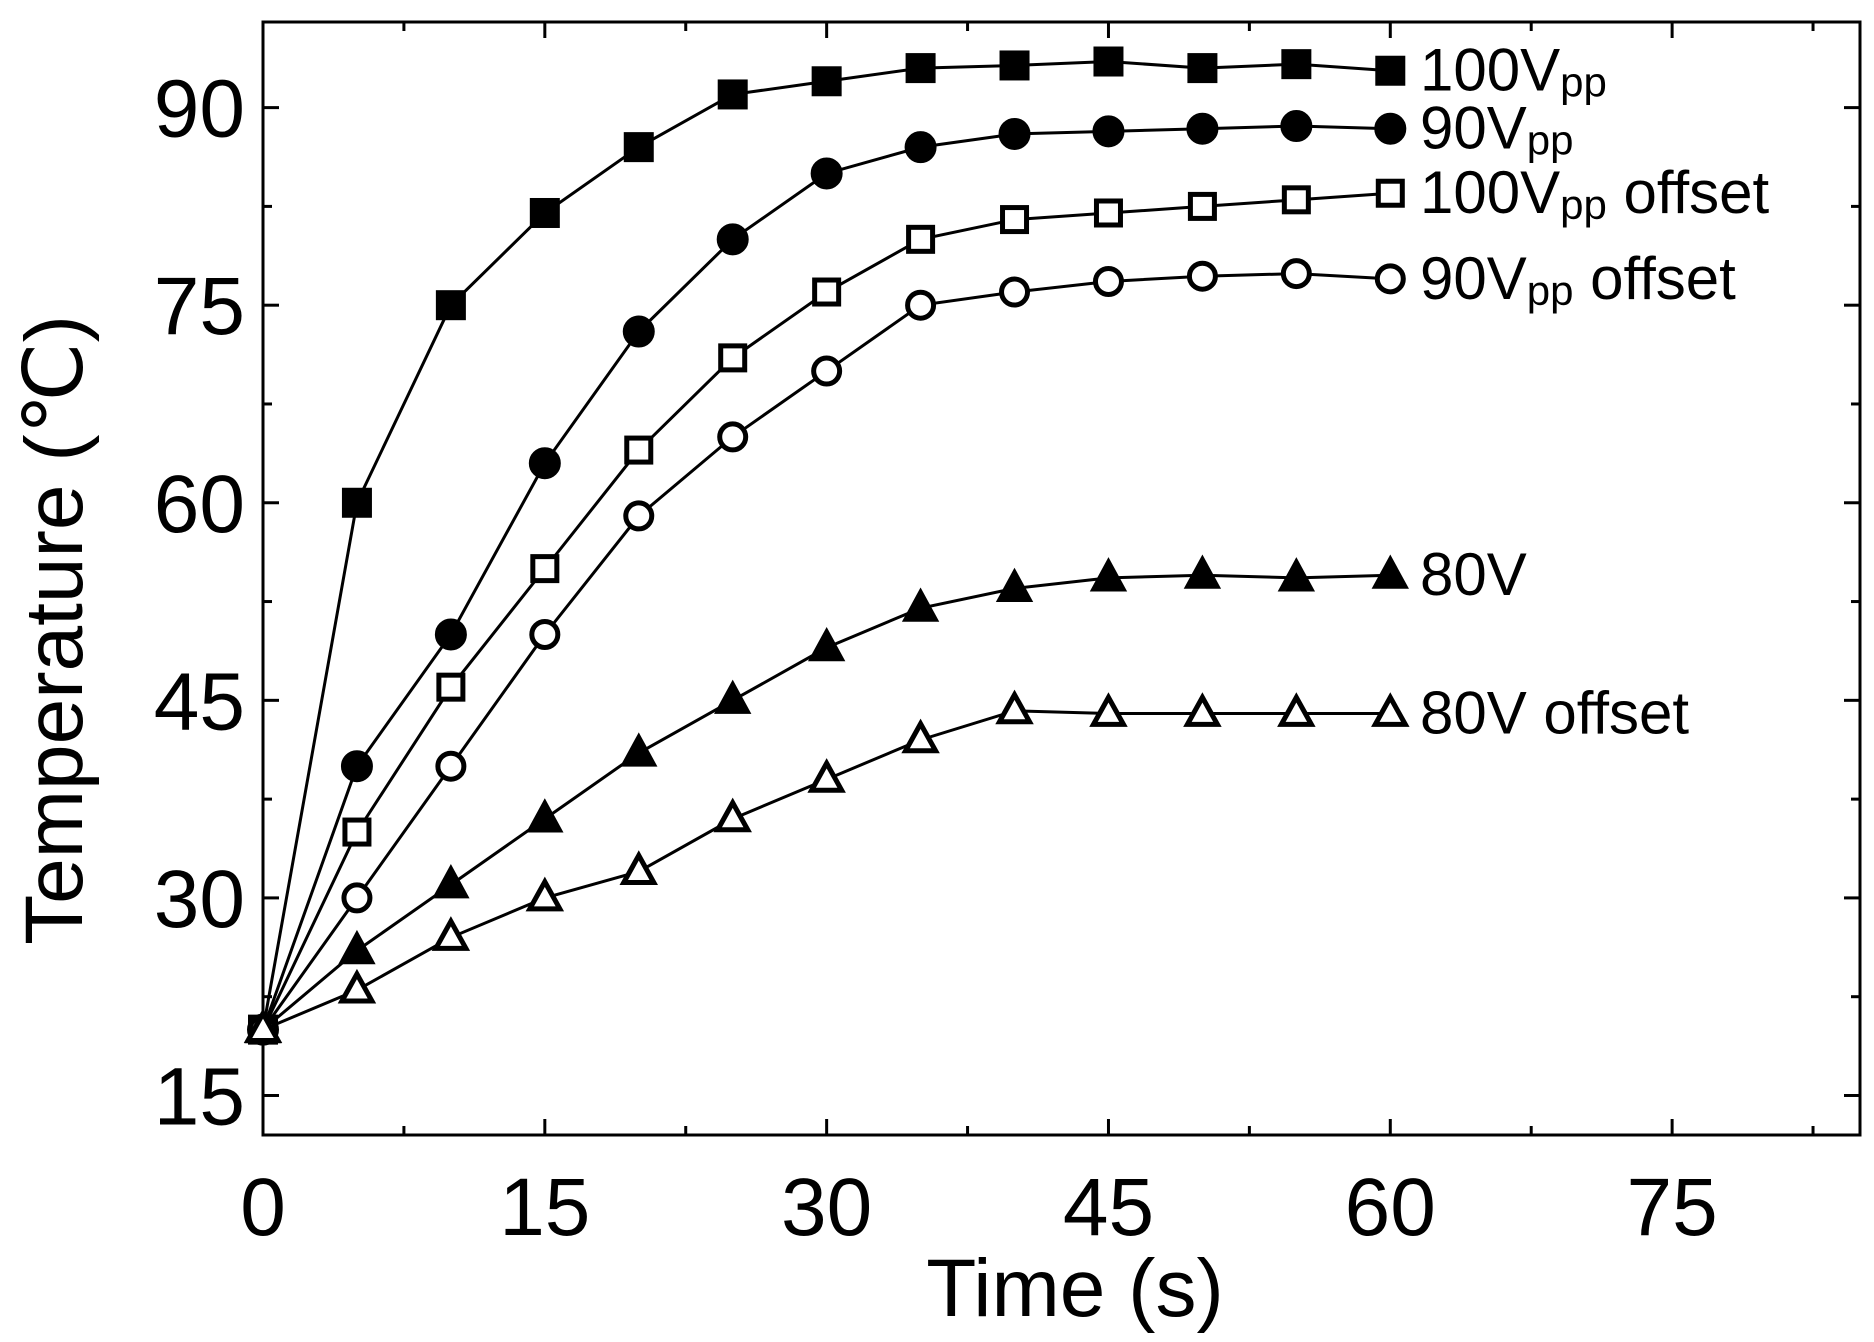  What do you see at coordinates (199, 109) in the screenshot?
I see `y-tick-label: 90` at bounding box center [199, 109].